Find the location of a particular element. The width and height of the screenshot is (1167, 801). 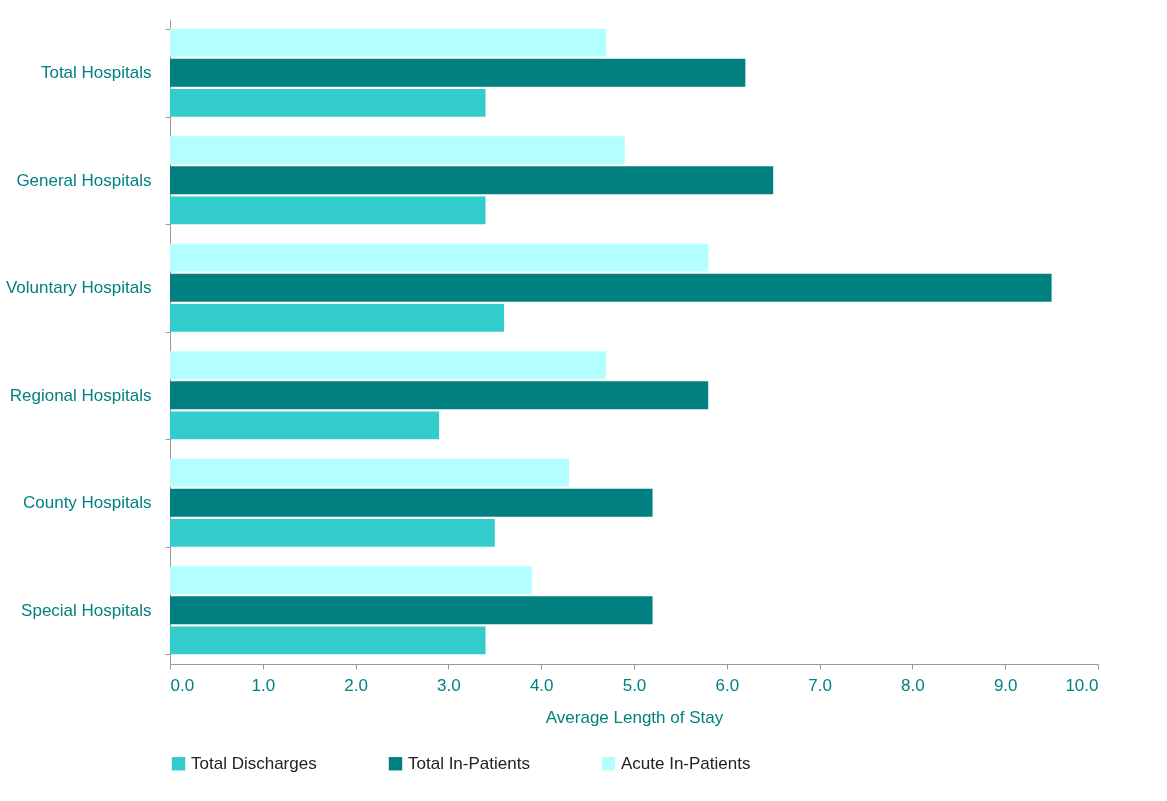

x-axis-title: Average Length of Stay is located at coordinates (634, 717).